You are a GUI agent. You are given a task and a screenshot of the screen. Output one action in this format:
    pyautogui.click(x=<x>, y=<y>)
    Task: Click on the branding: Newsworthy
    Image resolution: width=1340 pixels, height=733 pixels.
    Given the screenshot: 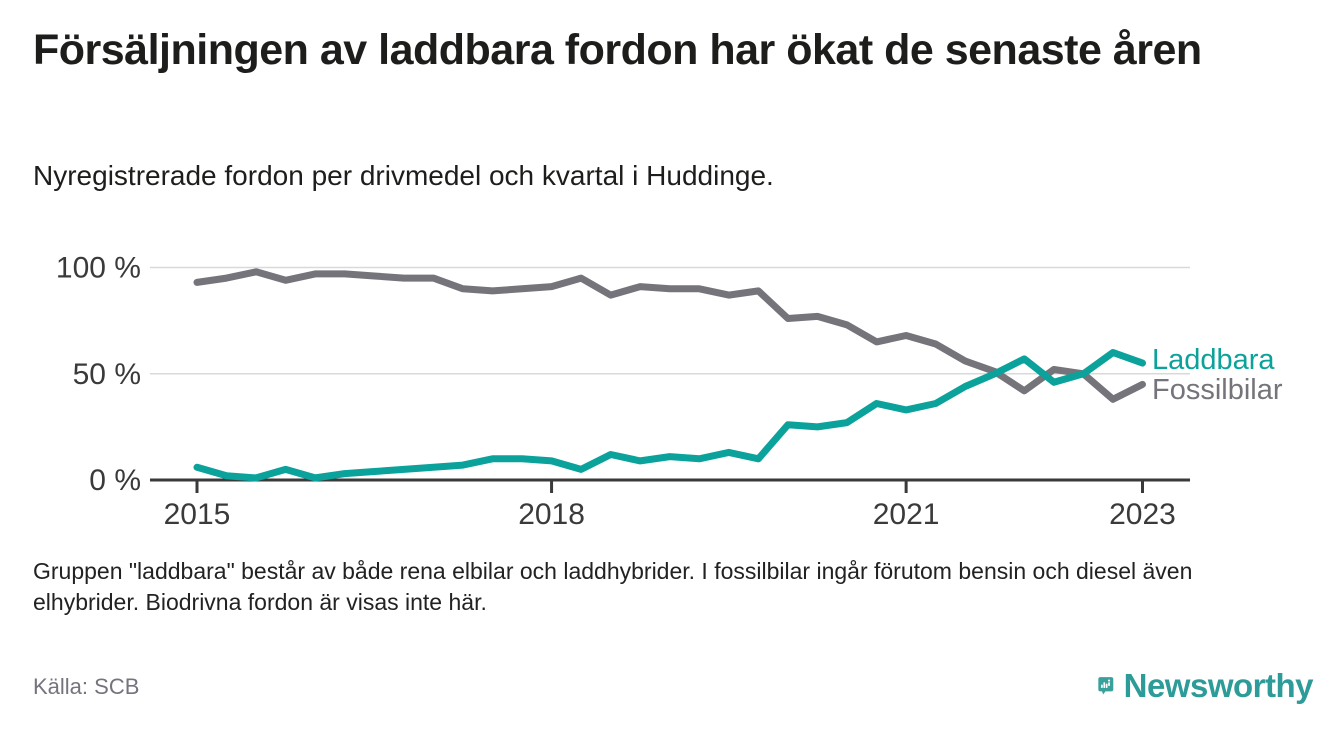 What is the action you would take?
    pyautogui.click(x=1206, y=686)
    